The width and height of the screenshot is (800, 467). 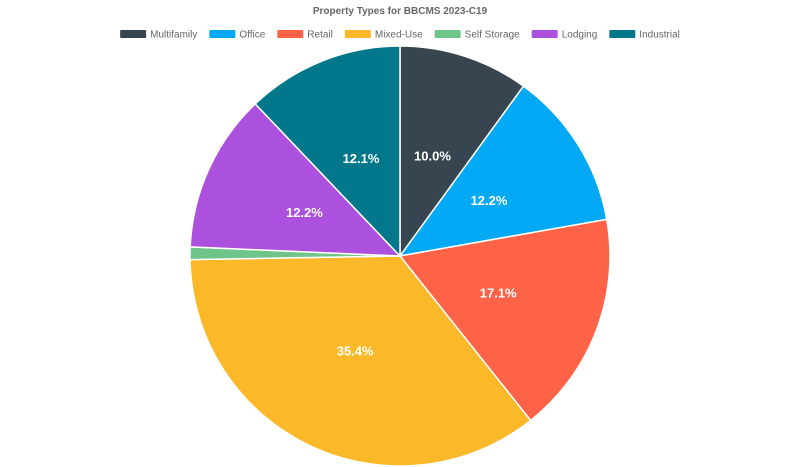 What do you see at coordinates (498, 293) in the screenshot?
I see `slice-label-retail: 17.1%` at bounding box center [498, 293].